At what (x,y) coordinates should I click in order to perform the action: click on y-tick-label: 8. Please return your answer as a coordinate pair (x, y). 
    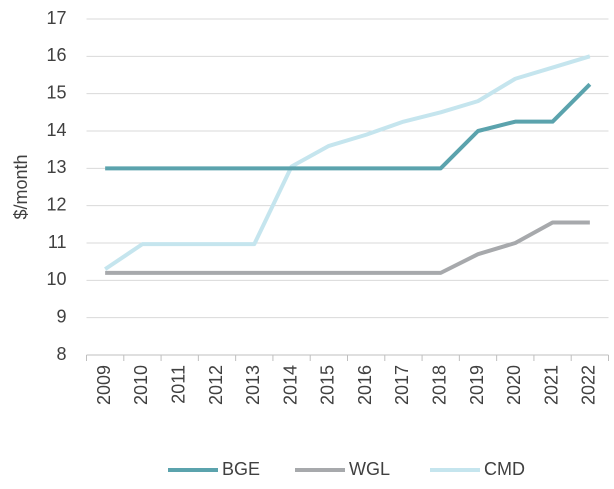
    Looking at the image, I should click on (61, 354).